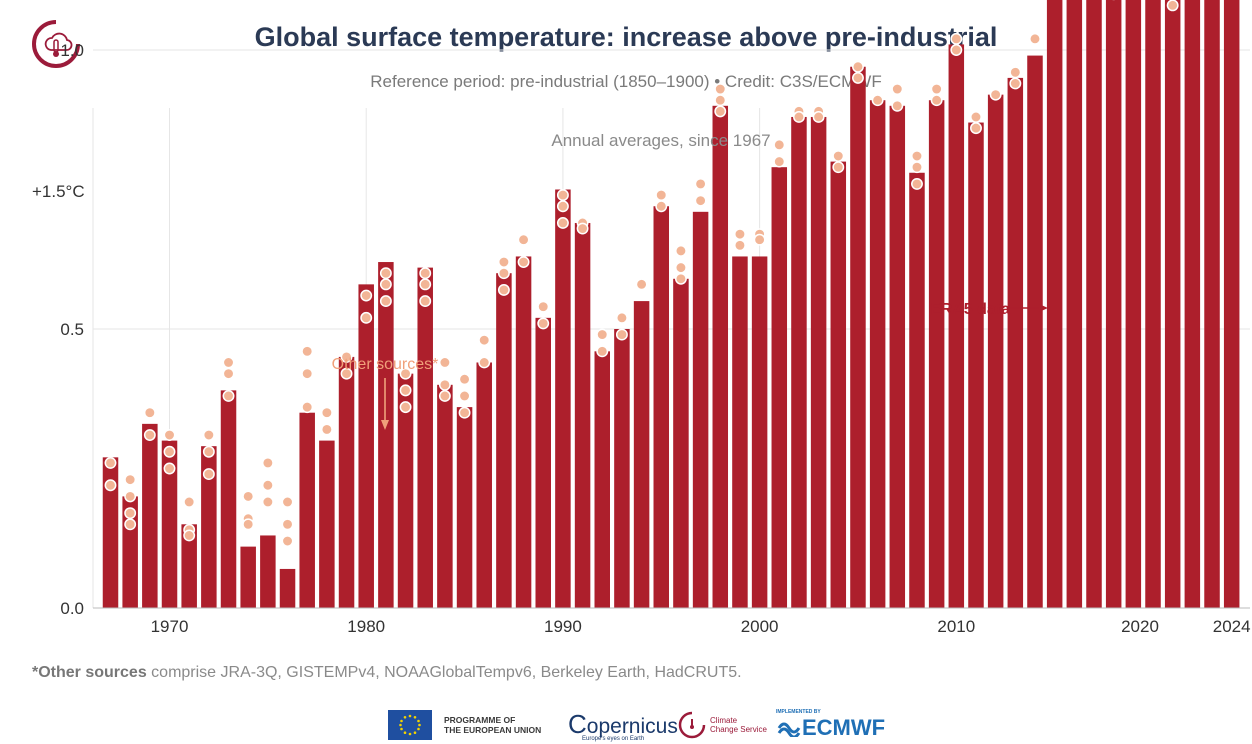  Describe the element at coordinates (346, 482) in the screenshot. I see `era5-bar-1979` at that location.